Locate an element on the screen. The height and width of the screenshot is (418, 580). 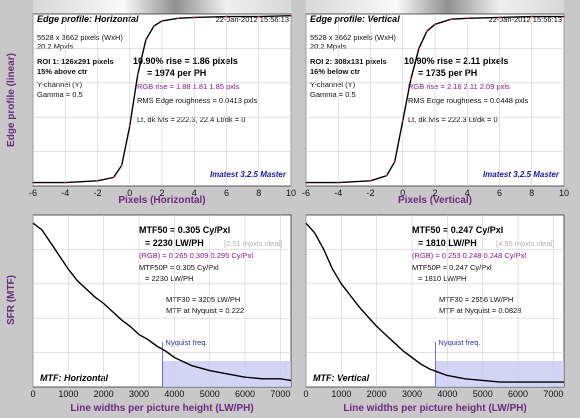
mtf-h-nyq-value: MTF at Nyquist = 0.222 is located at coordinates (205, 310).